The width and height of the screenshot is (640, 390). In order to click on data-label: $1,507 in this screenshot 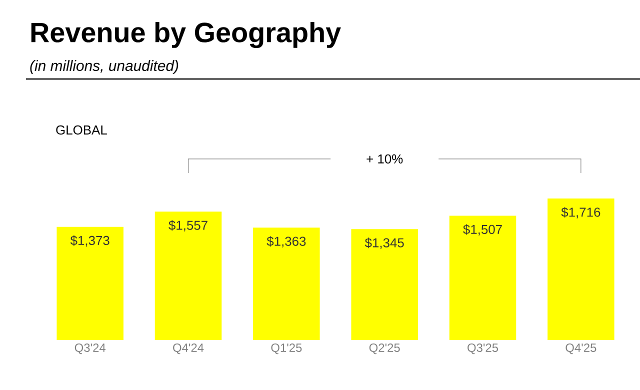, I will do `click(482, 230)`.